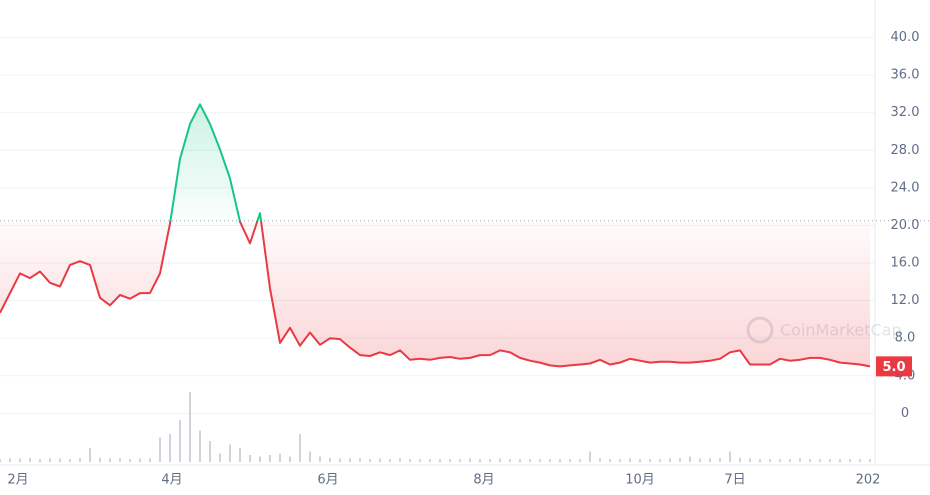  Describe the element at coordinates (905, 263) in the screenshot. I see `y-tick-label: 16.0` at that location.